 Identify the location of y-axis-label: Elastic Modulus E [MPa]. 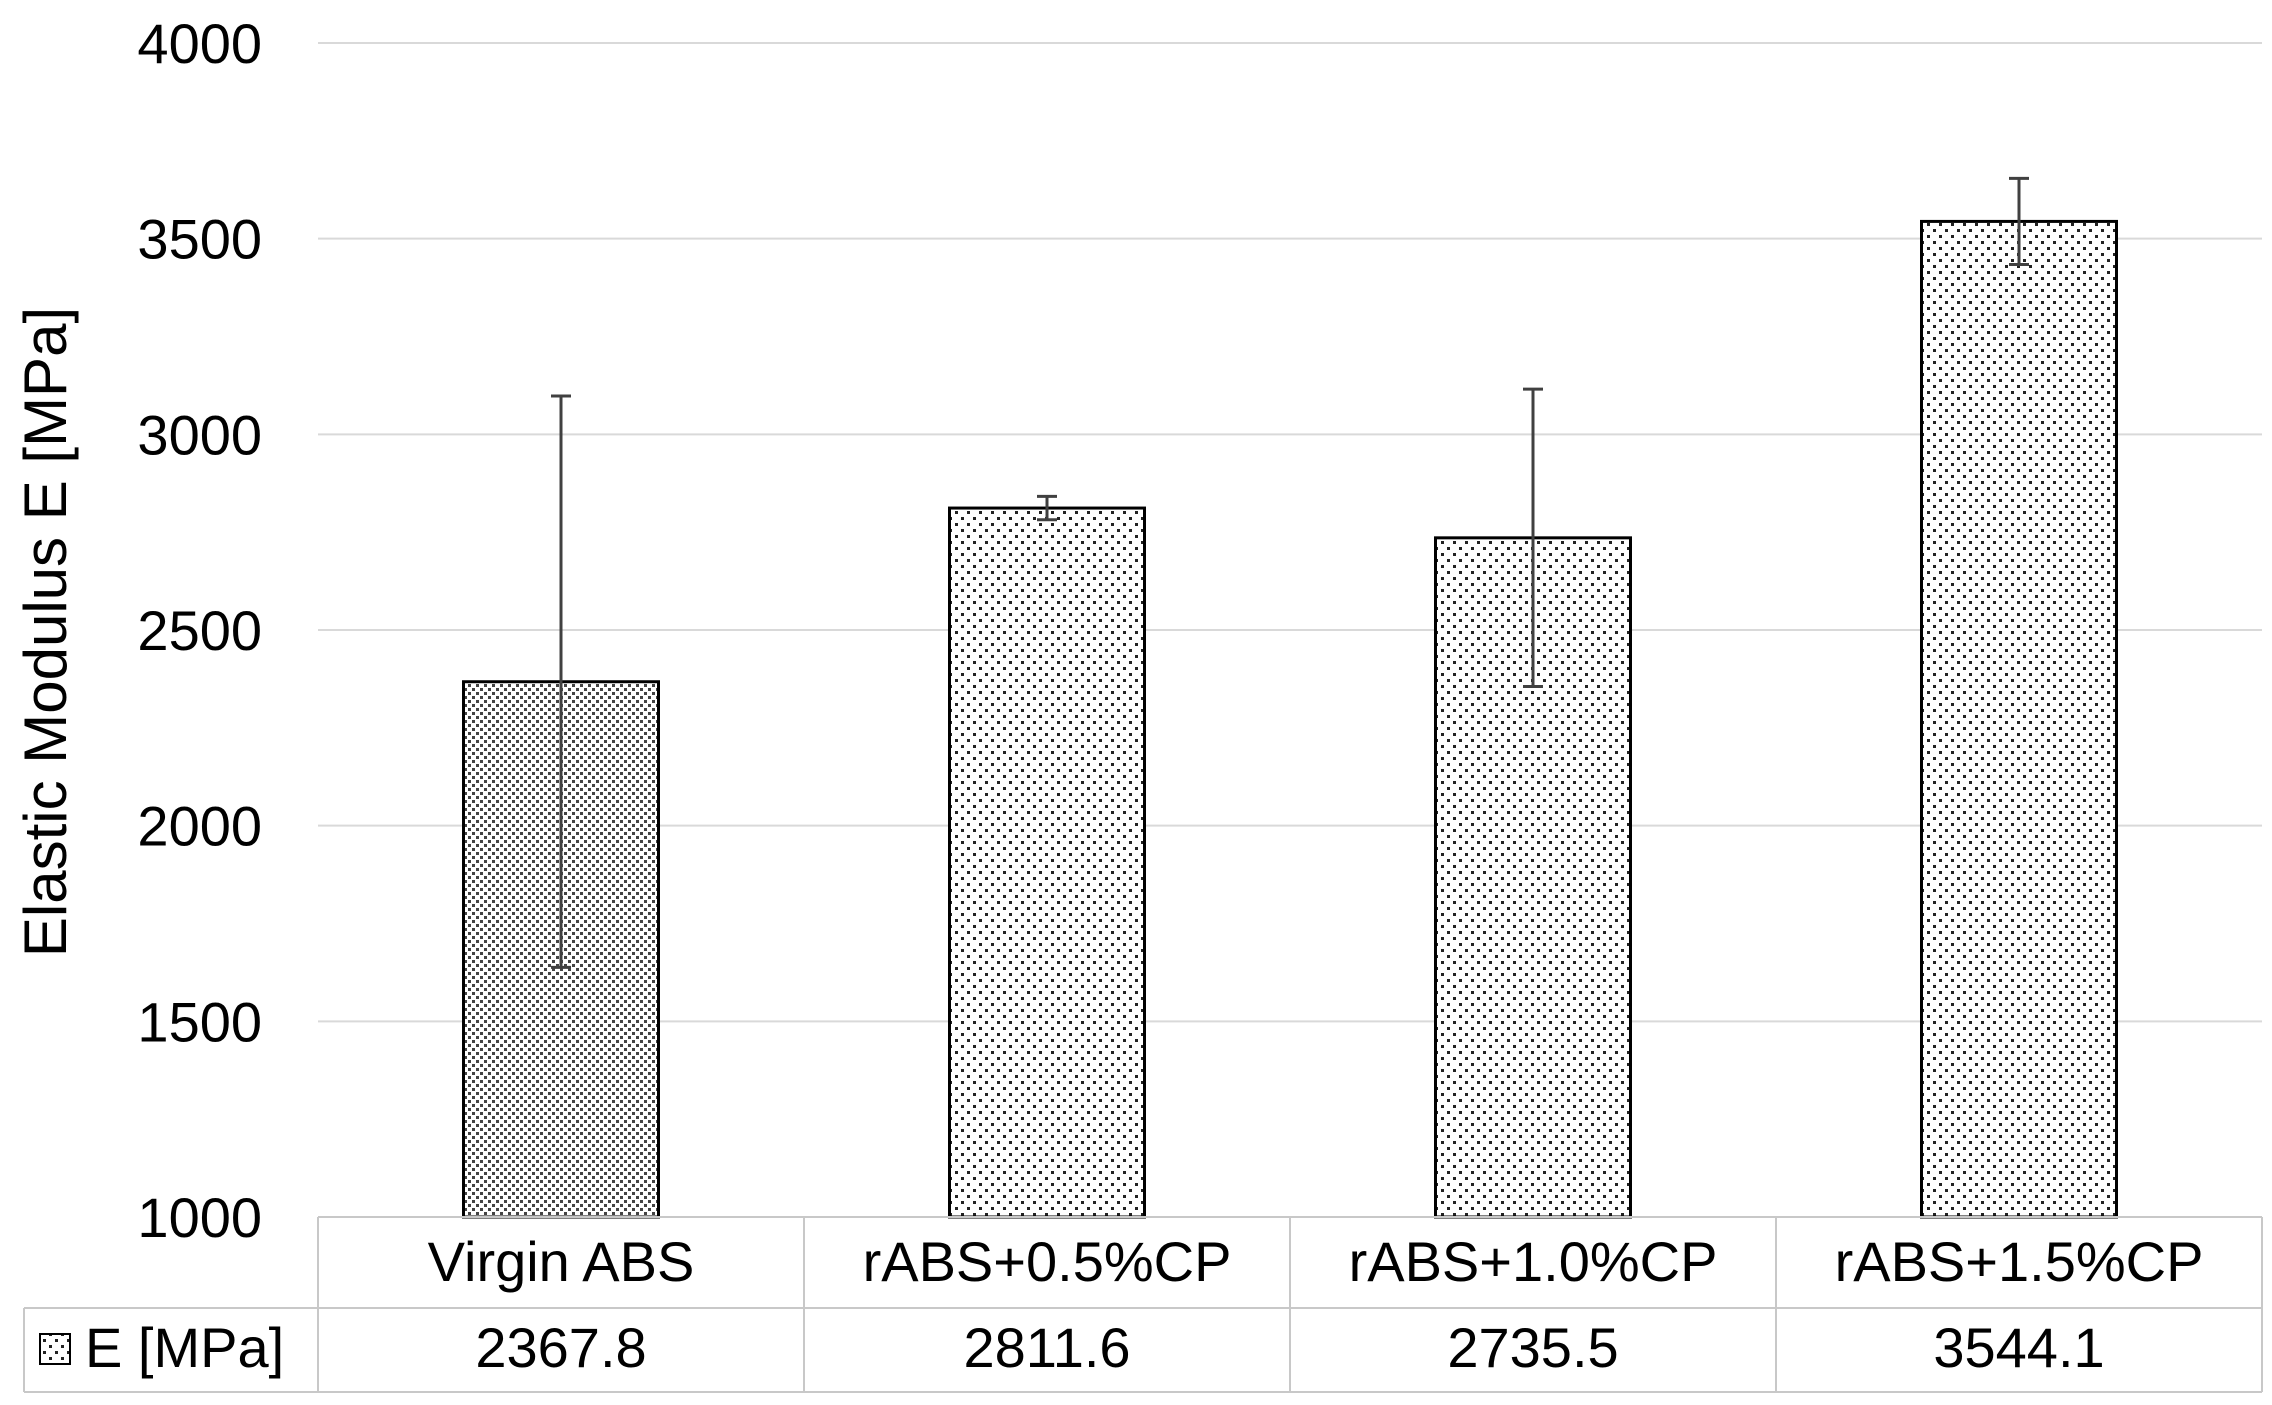
(45, 632).